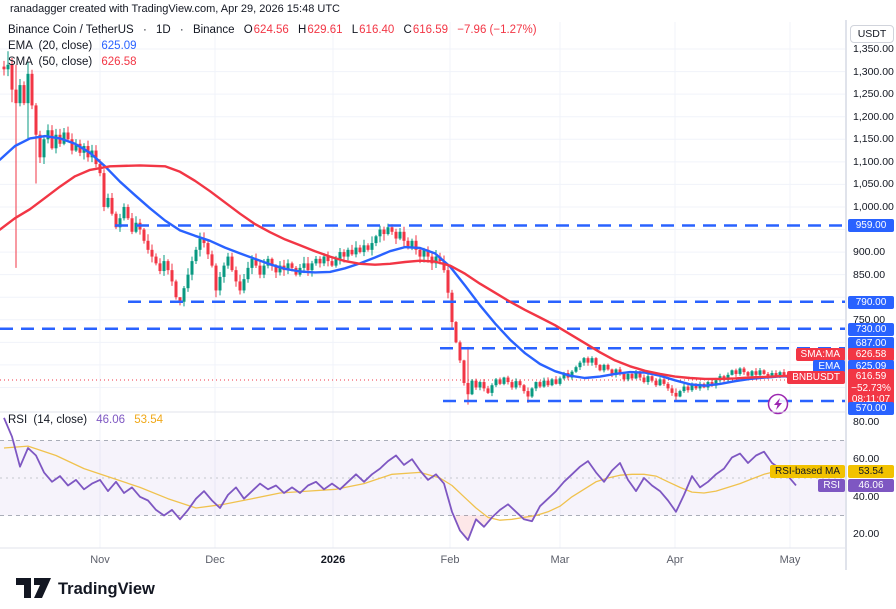  Describe the element at coordinates (20, 62) in the screenshot. I see `sma-name: SMA` at that location.